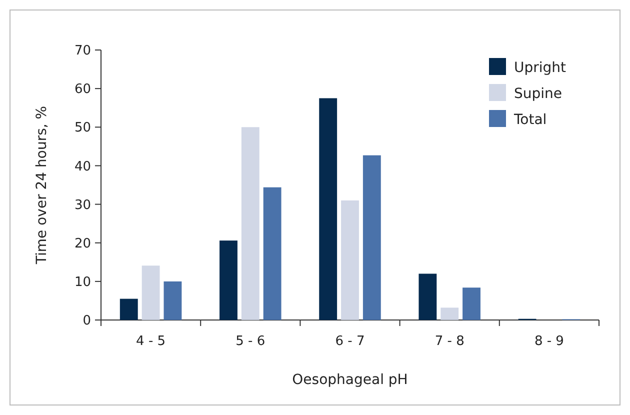  What do you see at coordinates (538, 94) in the screenshot?
I see `legend-label: Supine` at bounding box center [538, 94].